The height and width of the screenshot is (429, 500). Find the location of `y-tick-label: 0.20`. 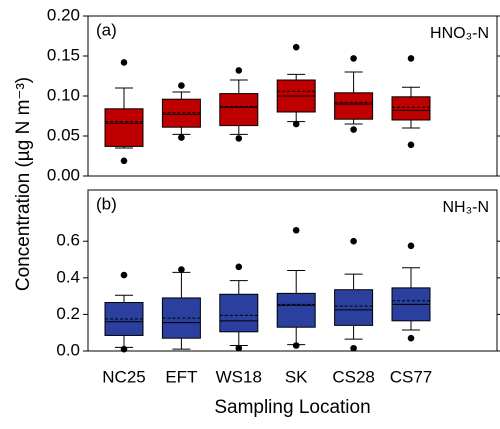

y-tick-label: 0.20 is located at coordinates (63, 14).